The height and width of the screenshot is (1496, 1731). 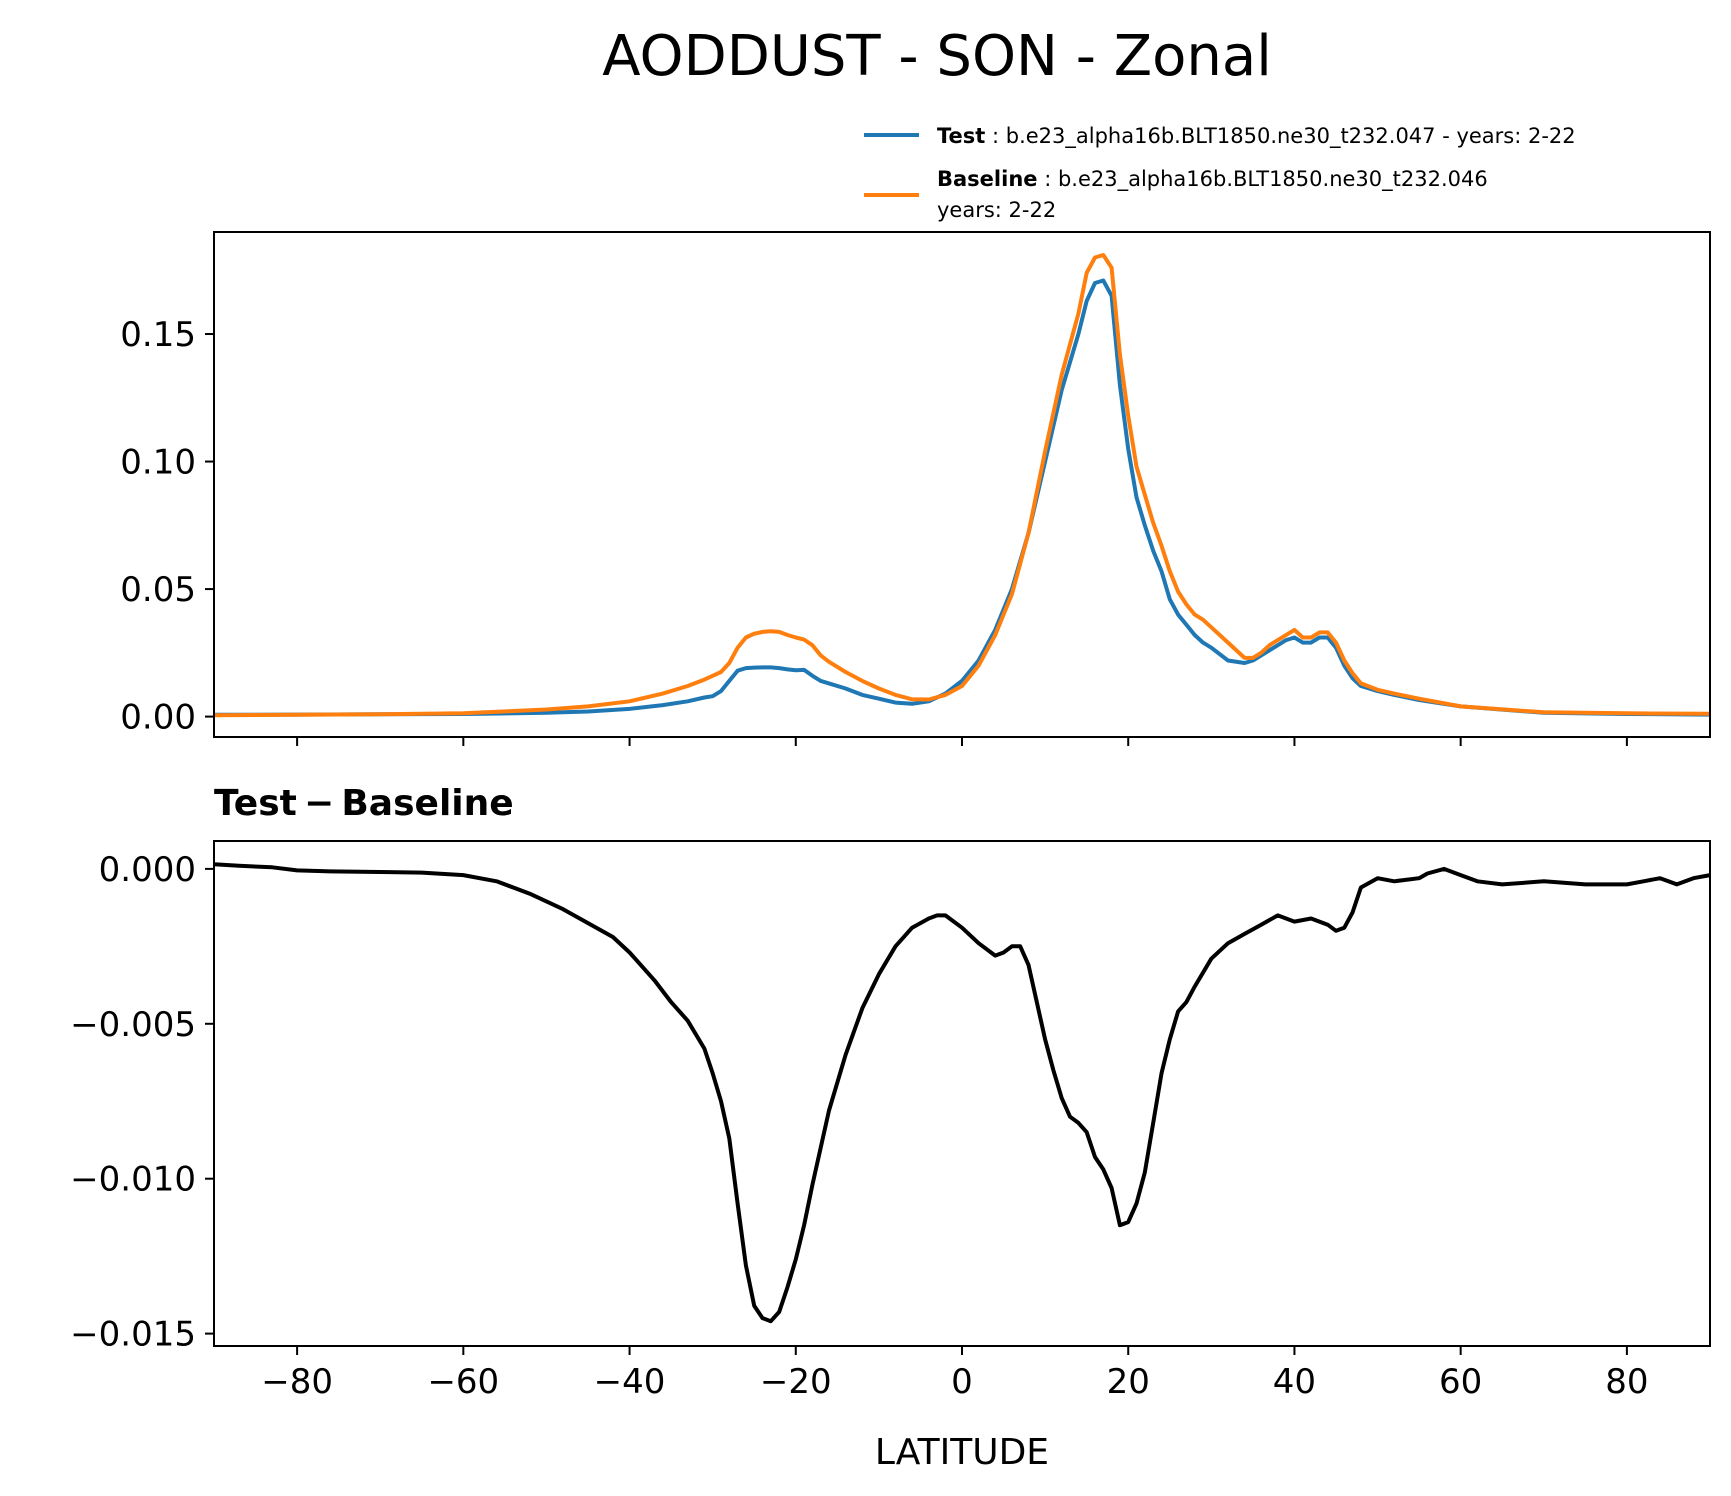 I want to click on y-tick-label: 0.10, so click(x=158, y=463).